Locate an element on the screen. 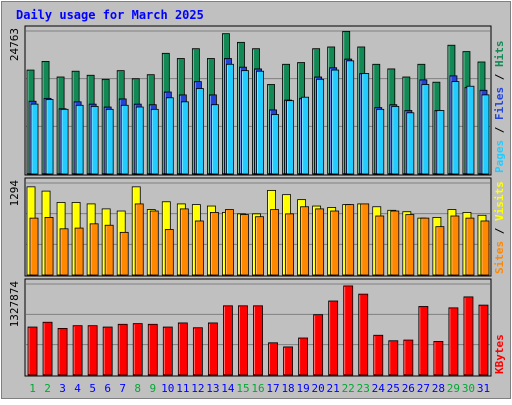 The image size is (512, 405). x-tick-label-10: 10 is located at coordinates (167, 388).